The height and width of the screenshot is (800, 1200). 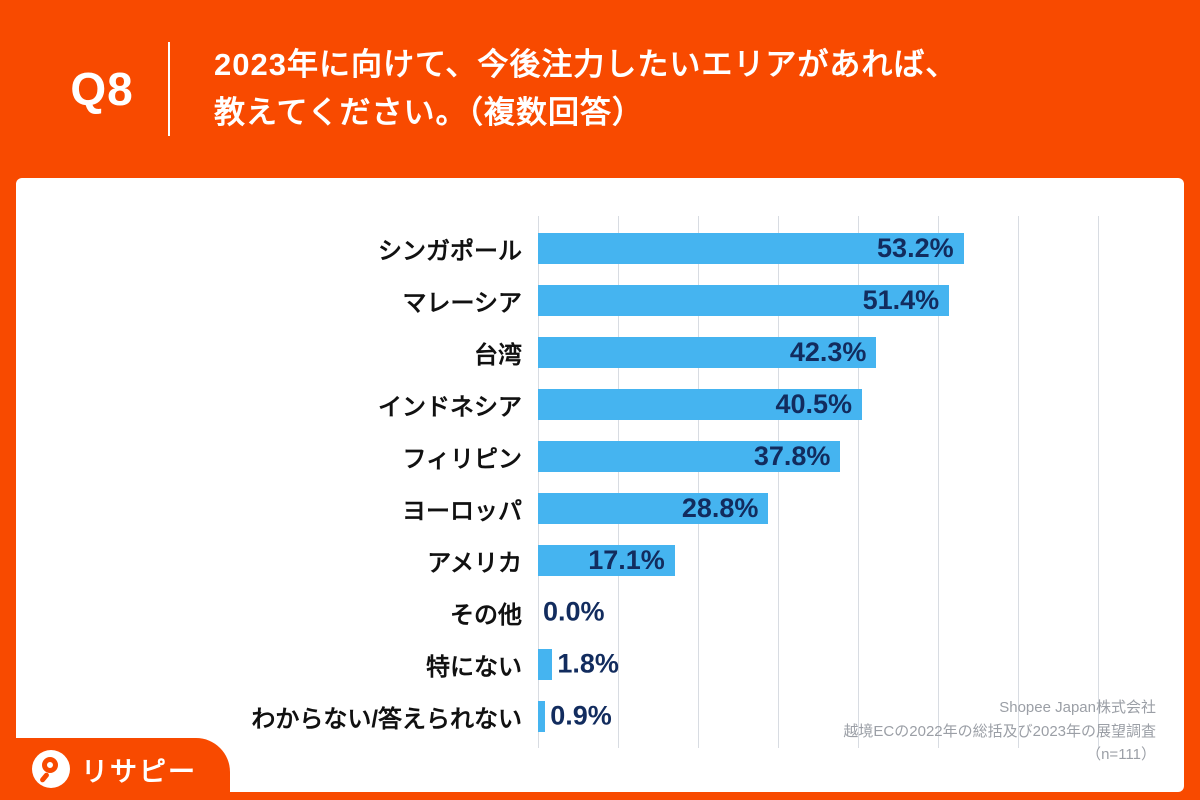 I want to click on bar: 40.5%, so click(x=700, y=404).